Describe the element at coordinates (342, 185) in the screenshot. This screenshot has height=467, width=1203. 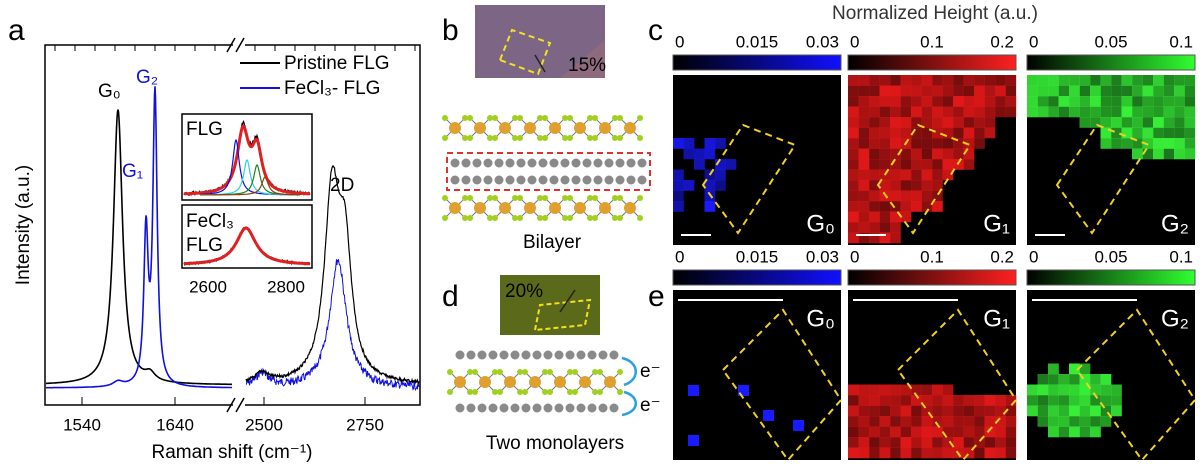
I see `peak-label: 2D` at that location.